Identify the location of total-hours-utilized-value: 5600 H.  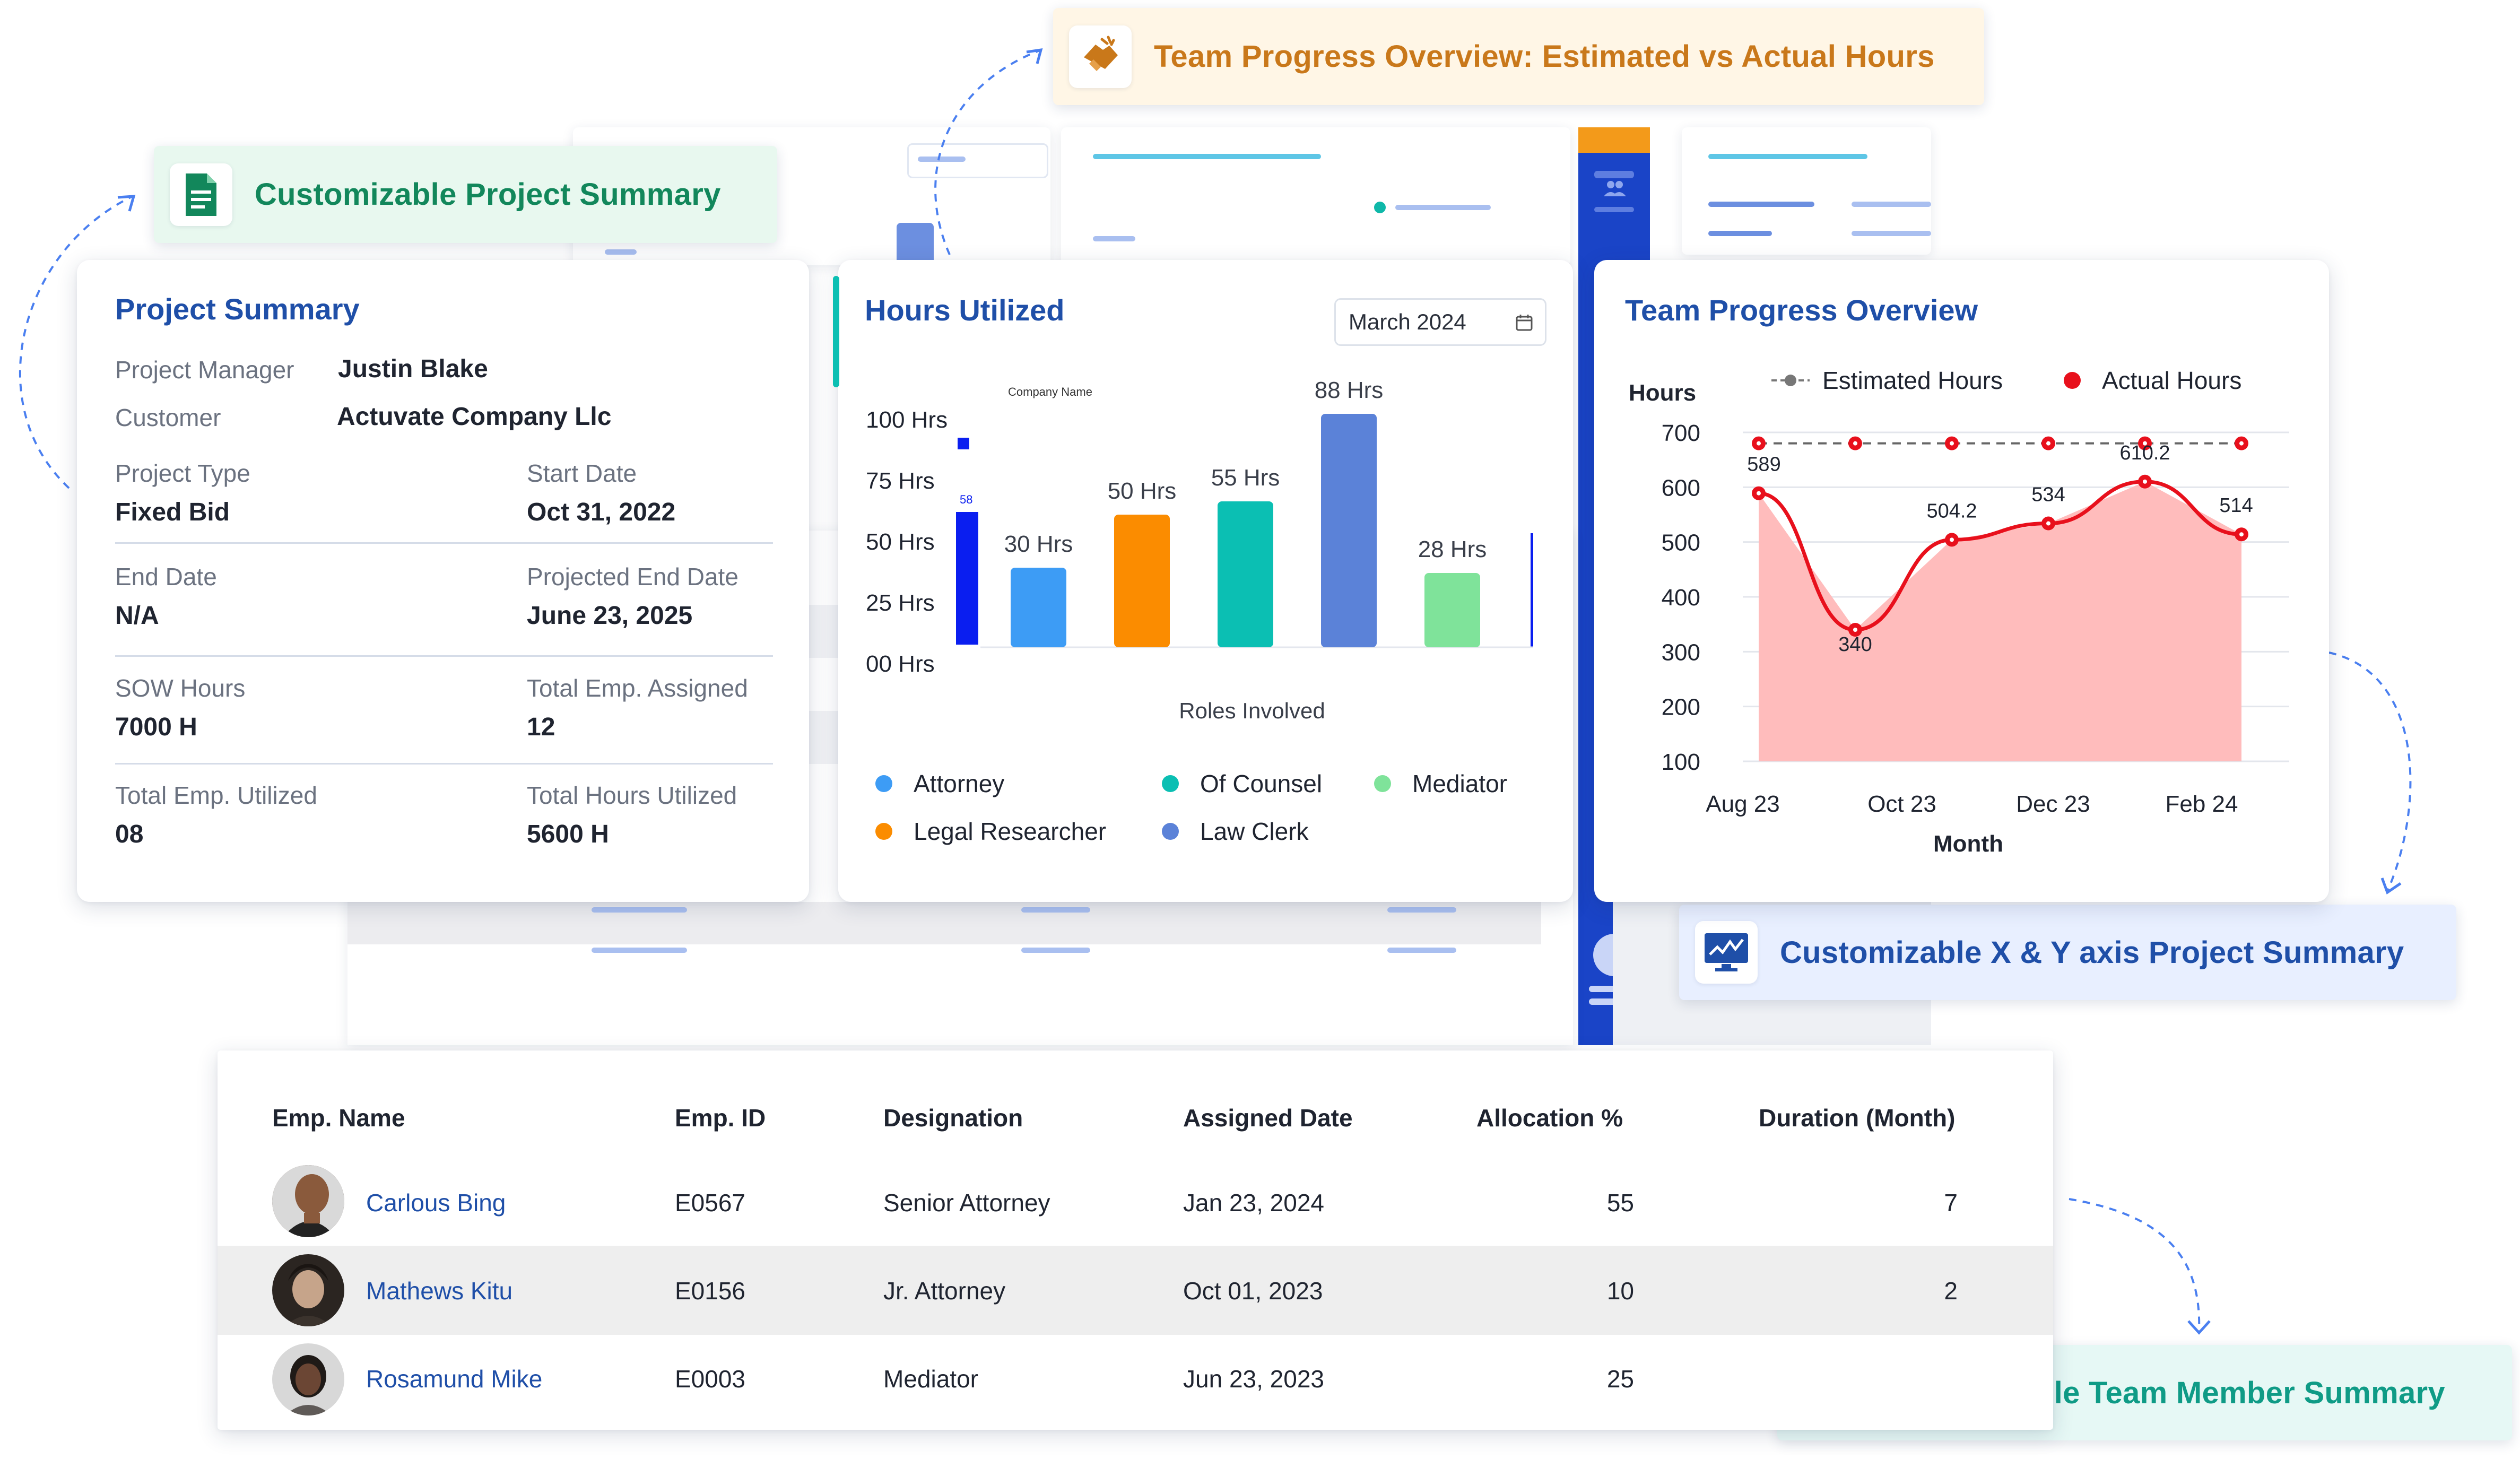
(568, 834).